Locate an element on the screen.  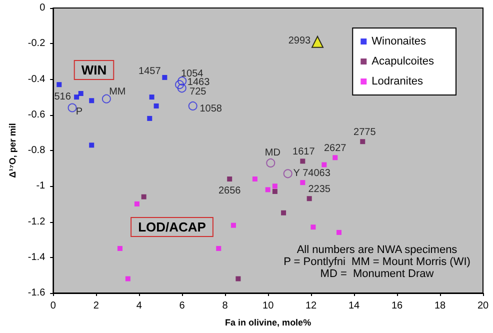
annotation: 1463 is located at coordinates (198, 82).